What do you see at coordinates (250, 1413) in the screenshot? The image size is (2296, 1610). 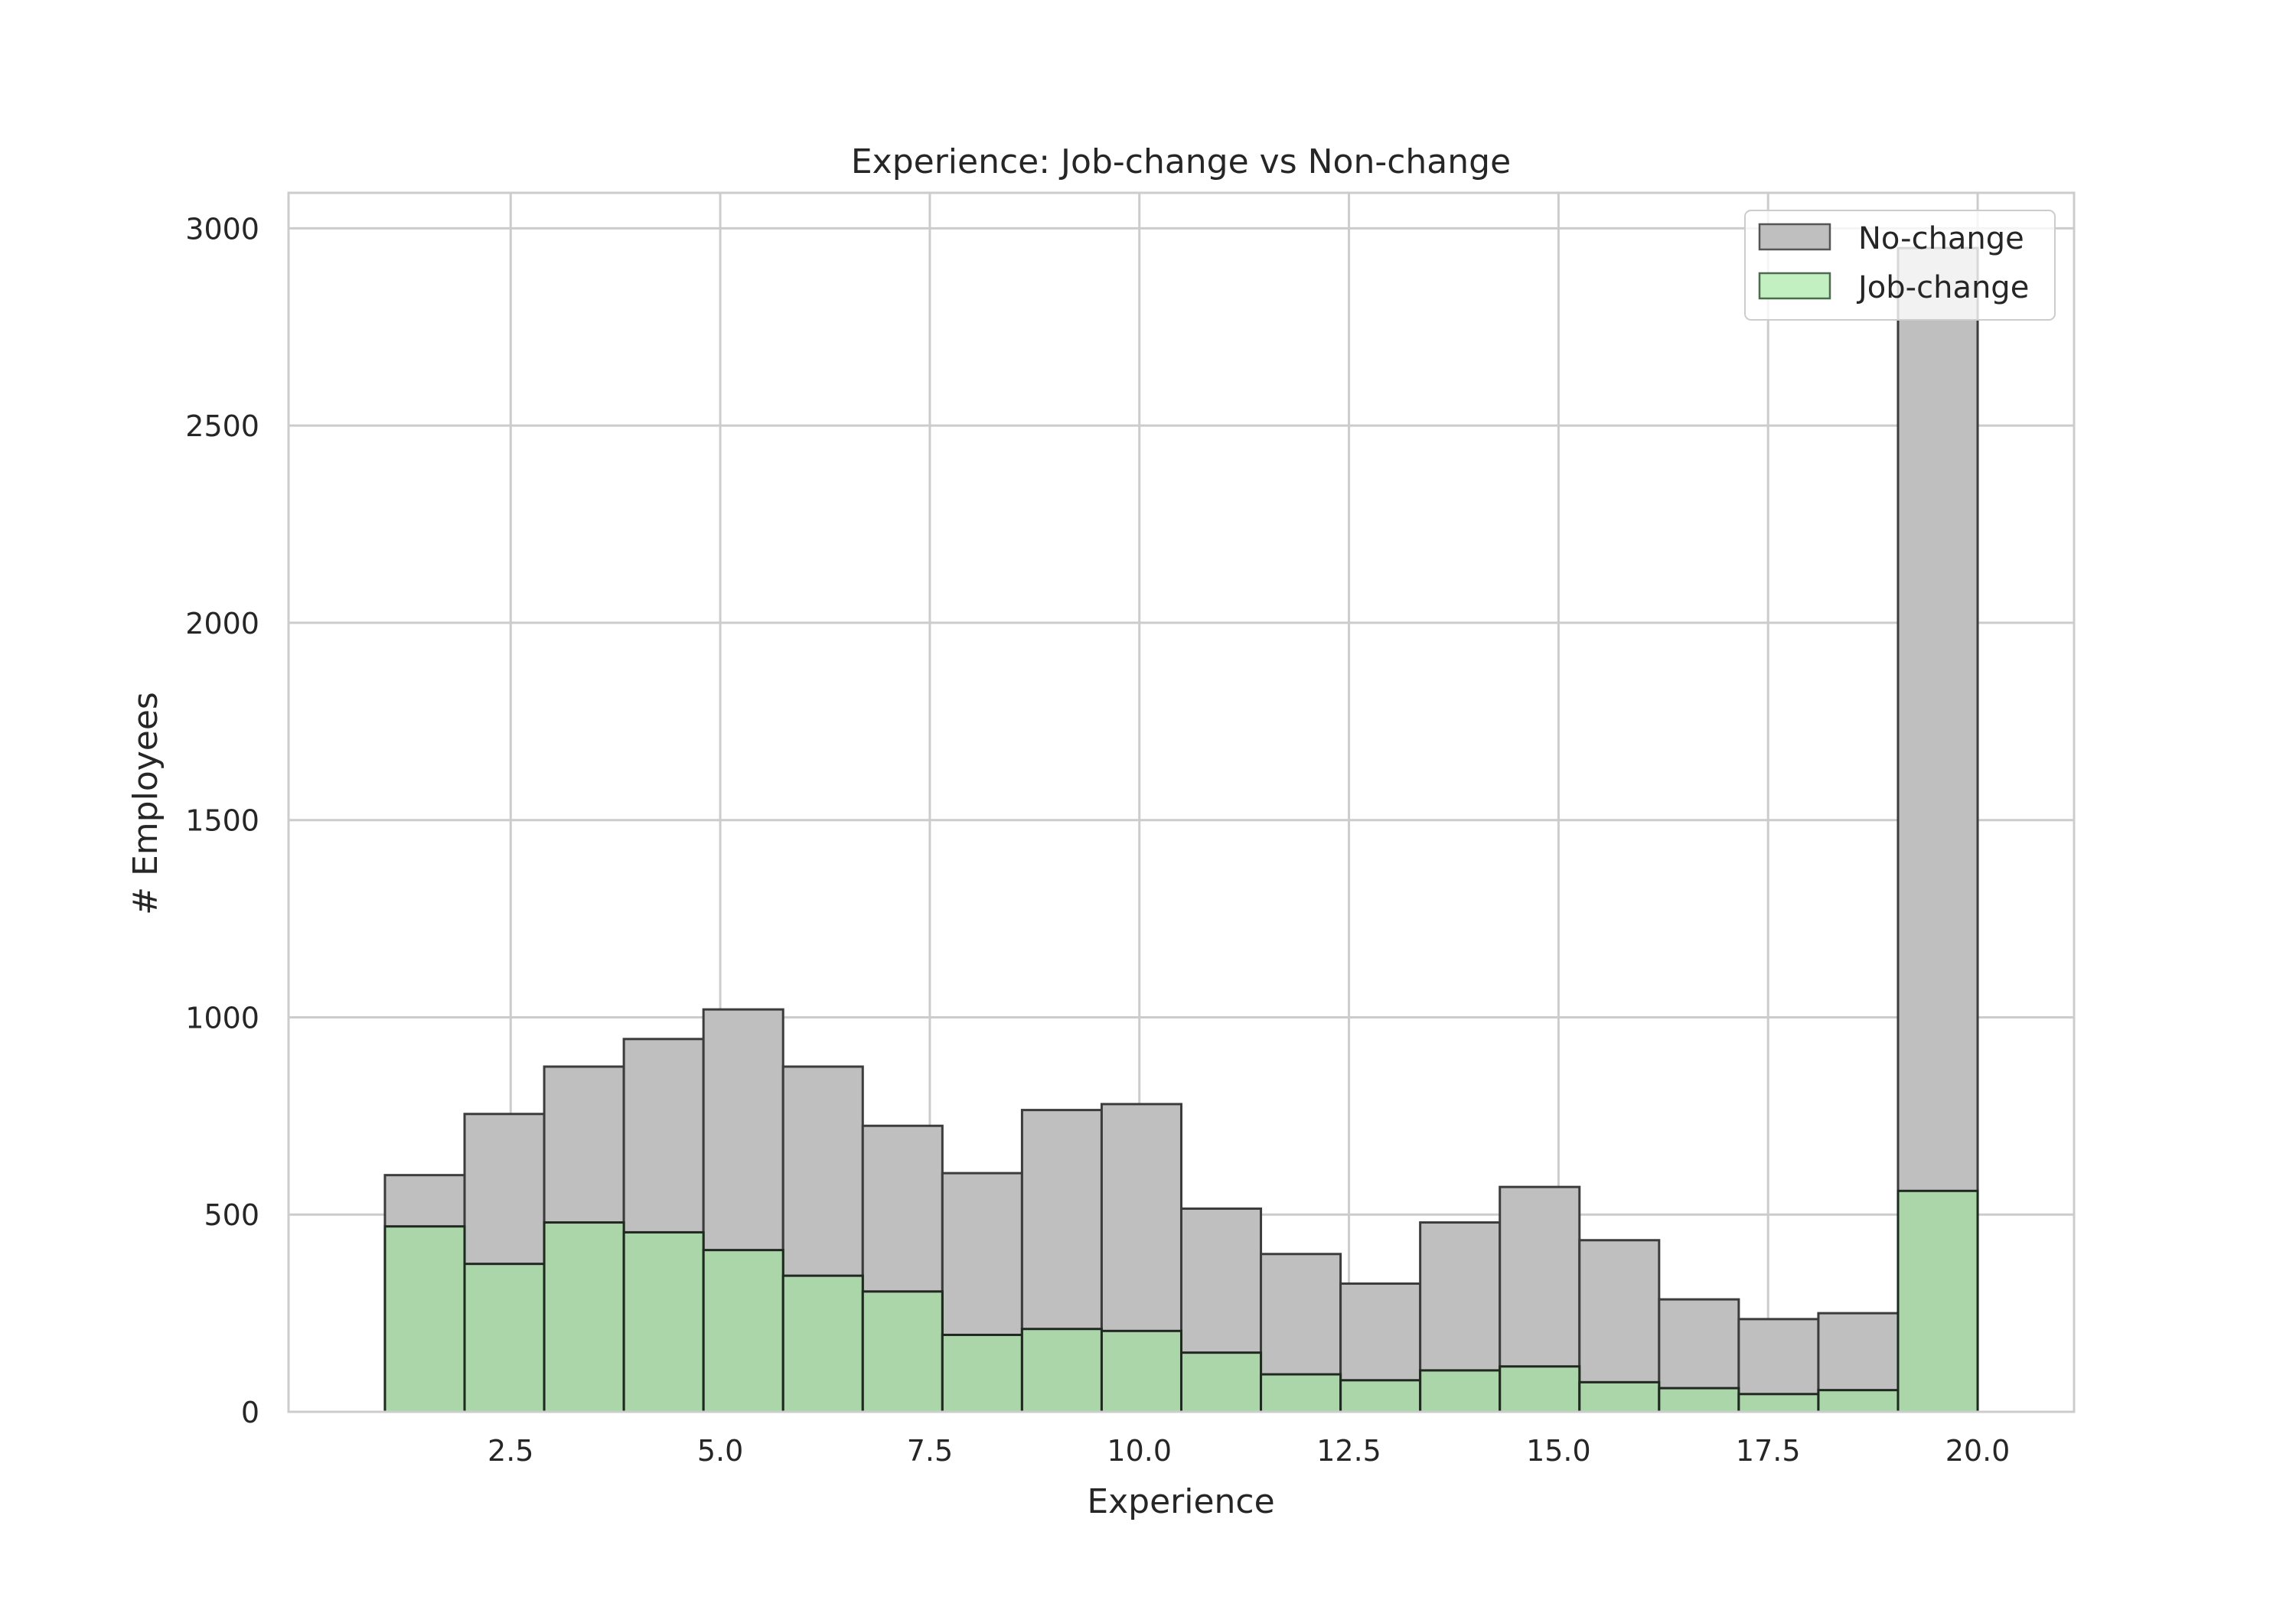 I see `y-tick-label: 0` at bounding box center [250, 1413].